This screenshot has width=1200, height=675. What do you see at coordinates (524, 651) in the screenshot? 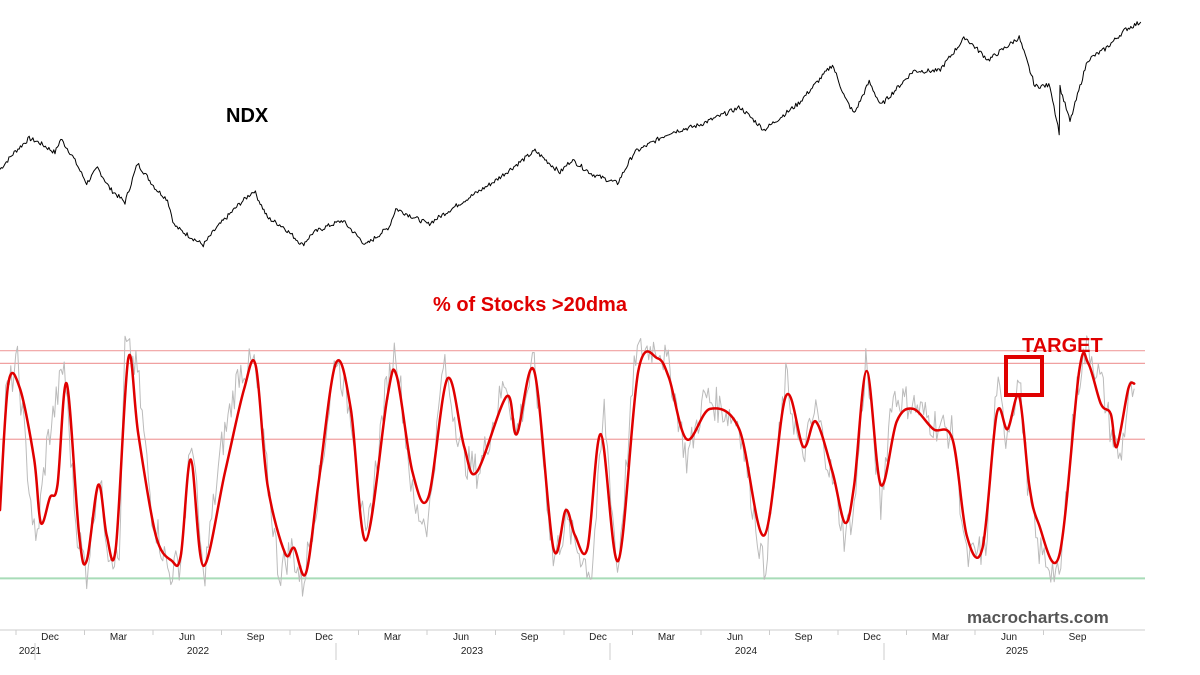
I see `year-ticks: 2021 2022 2023 2024 2025` at bounding box center [524, 651].